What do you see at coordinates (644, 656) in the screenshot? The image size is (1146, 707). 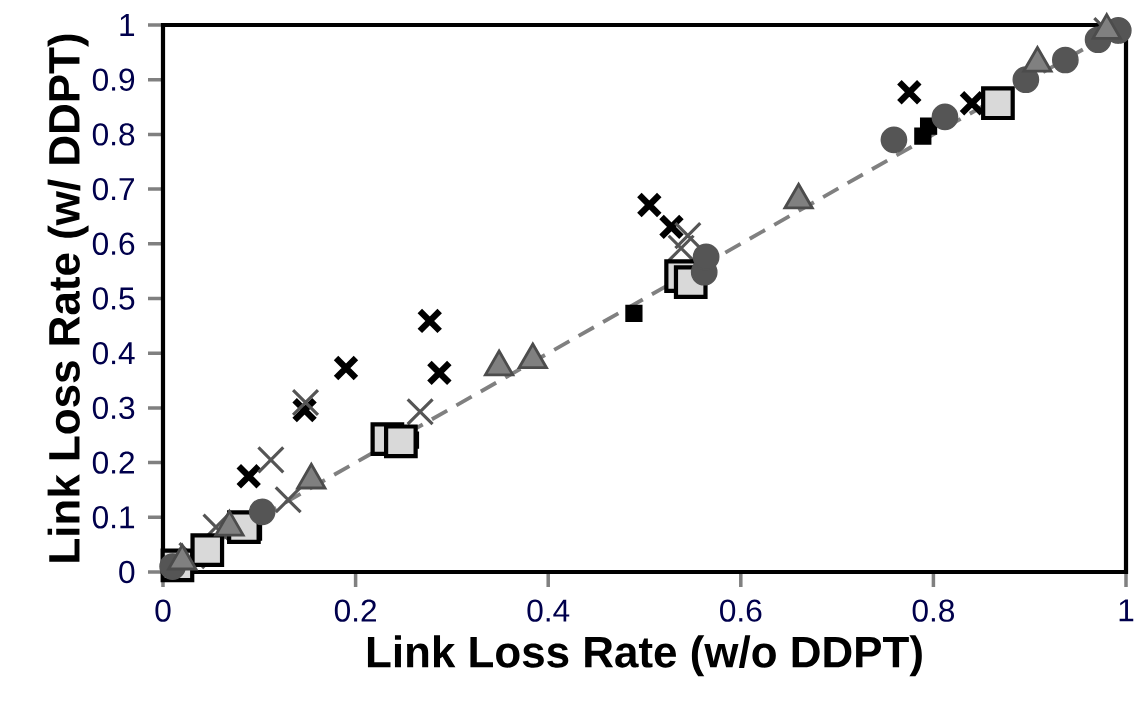 I see `x-axis-title: Link Loss Rate (w/o DDPT)` at bounding box center [644, 656].